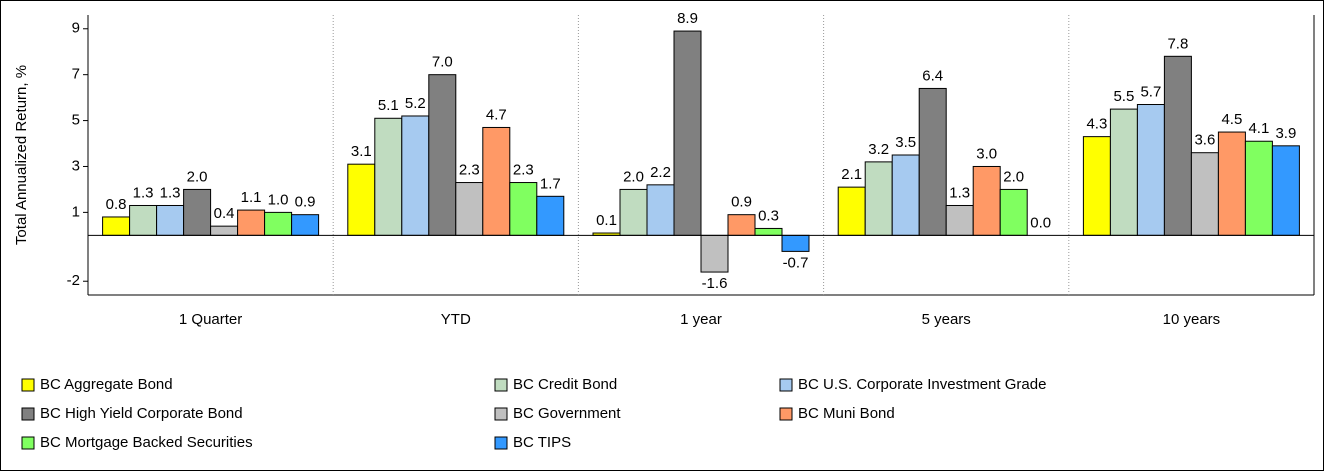 This screenshot has height=471, width=1324. I want to click on data-label: 6.4, so click(932, 75).